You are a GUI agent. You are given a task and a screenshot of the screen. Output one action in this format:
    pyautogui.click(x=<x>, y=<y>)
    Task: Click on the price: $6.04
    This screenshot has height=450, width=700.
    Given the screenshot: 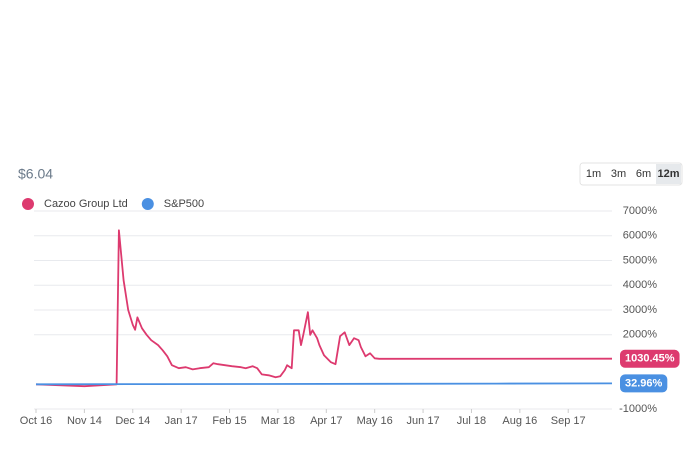 What is the action you would take?
    pyautogui.click(x=35, y=174)
    